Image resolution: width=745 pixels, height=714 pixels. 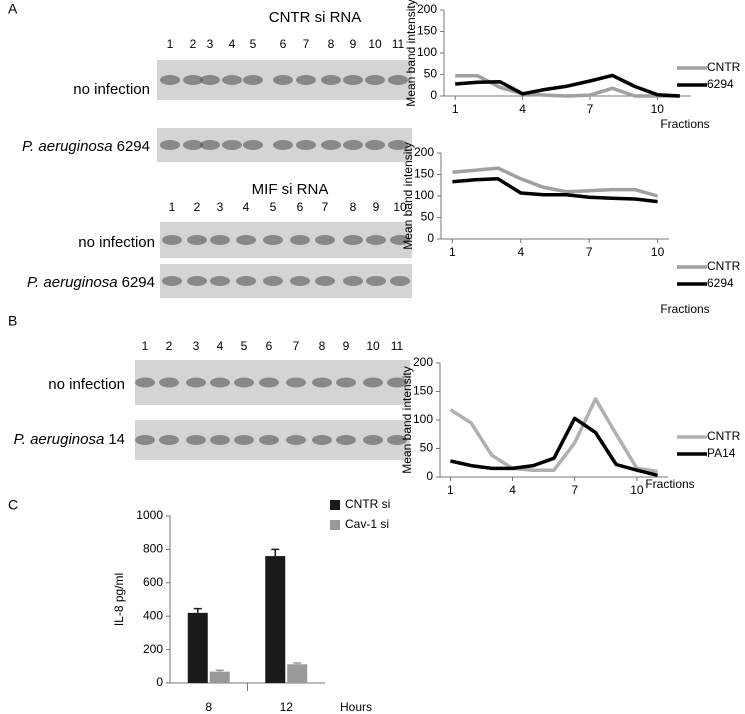 I want to click on legend-swatch, so click(x=335, y=505).